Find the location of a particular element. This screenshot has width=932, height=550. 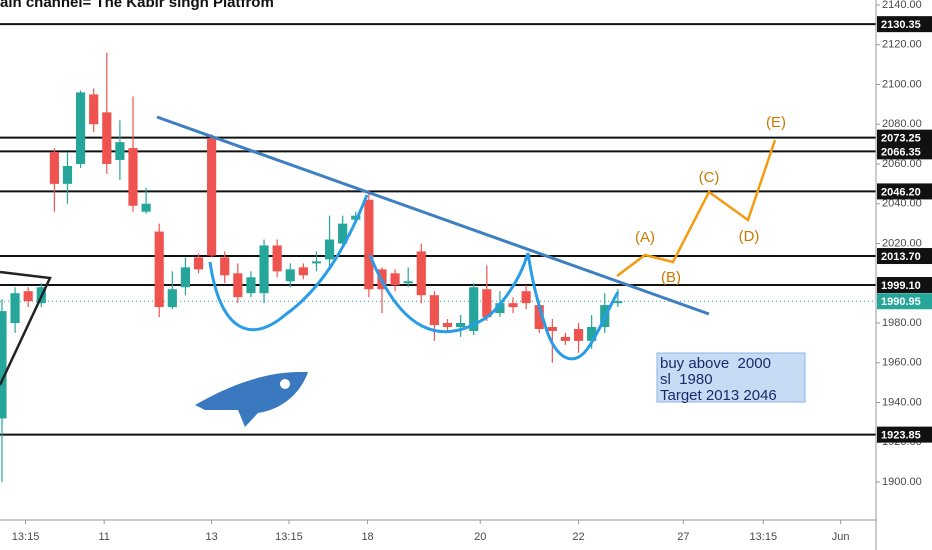

level-label: 1923.85 is located at coordinates (901, 436).